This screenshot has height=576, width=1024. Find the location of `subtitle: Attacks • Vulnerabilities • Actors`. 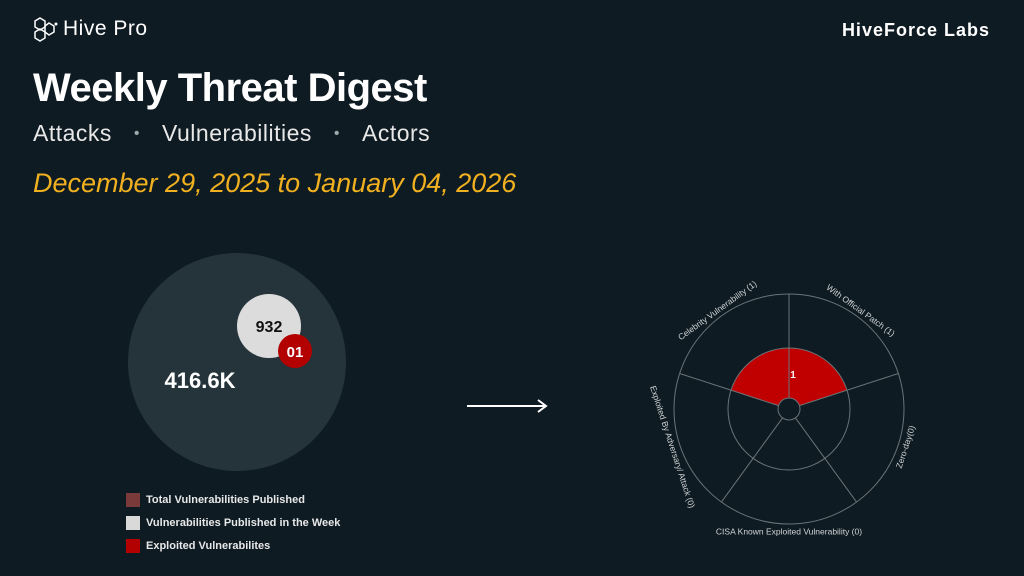

subtitle: Attacks • Vulnerabilities • Actors is located at coordinates (232, 133).